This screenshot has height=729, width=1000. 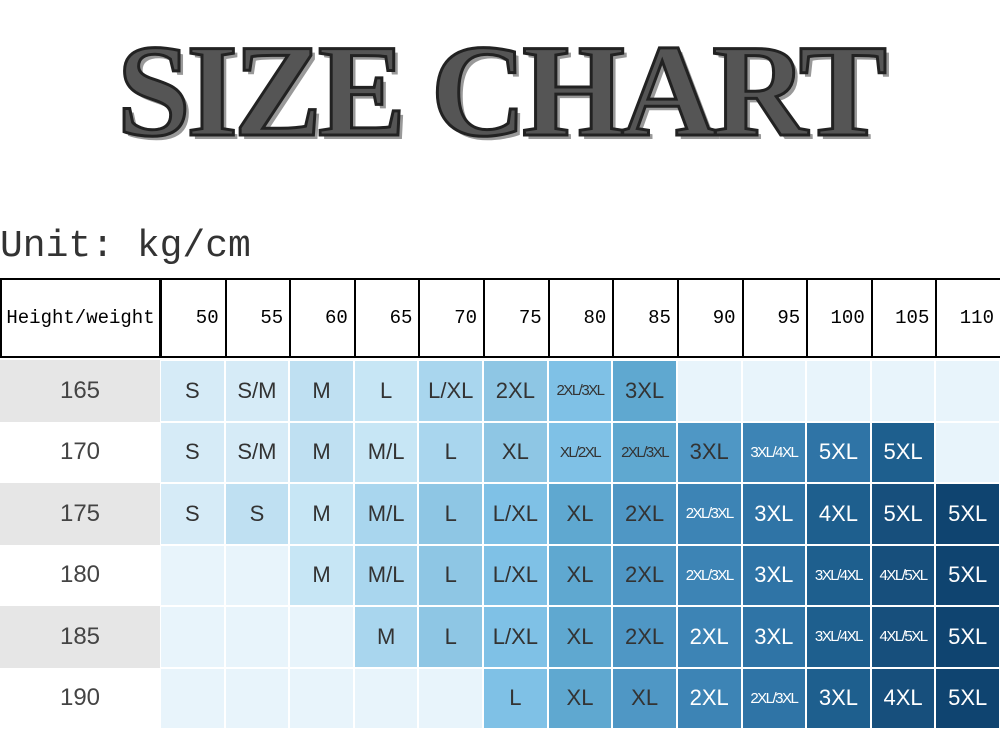 What do you see at coordinates (80, 698) in the screenshot?
I see `row-height: 190` at bounding box center [80, 698].